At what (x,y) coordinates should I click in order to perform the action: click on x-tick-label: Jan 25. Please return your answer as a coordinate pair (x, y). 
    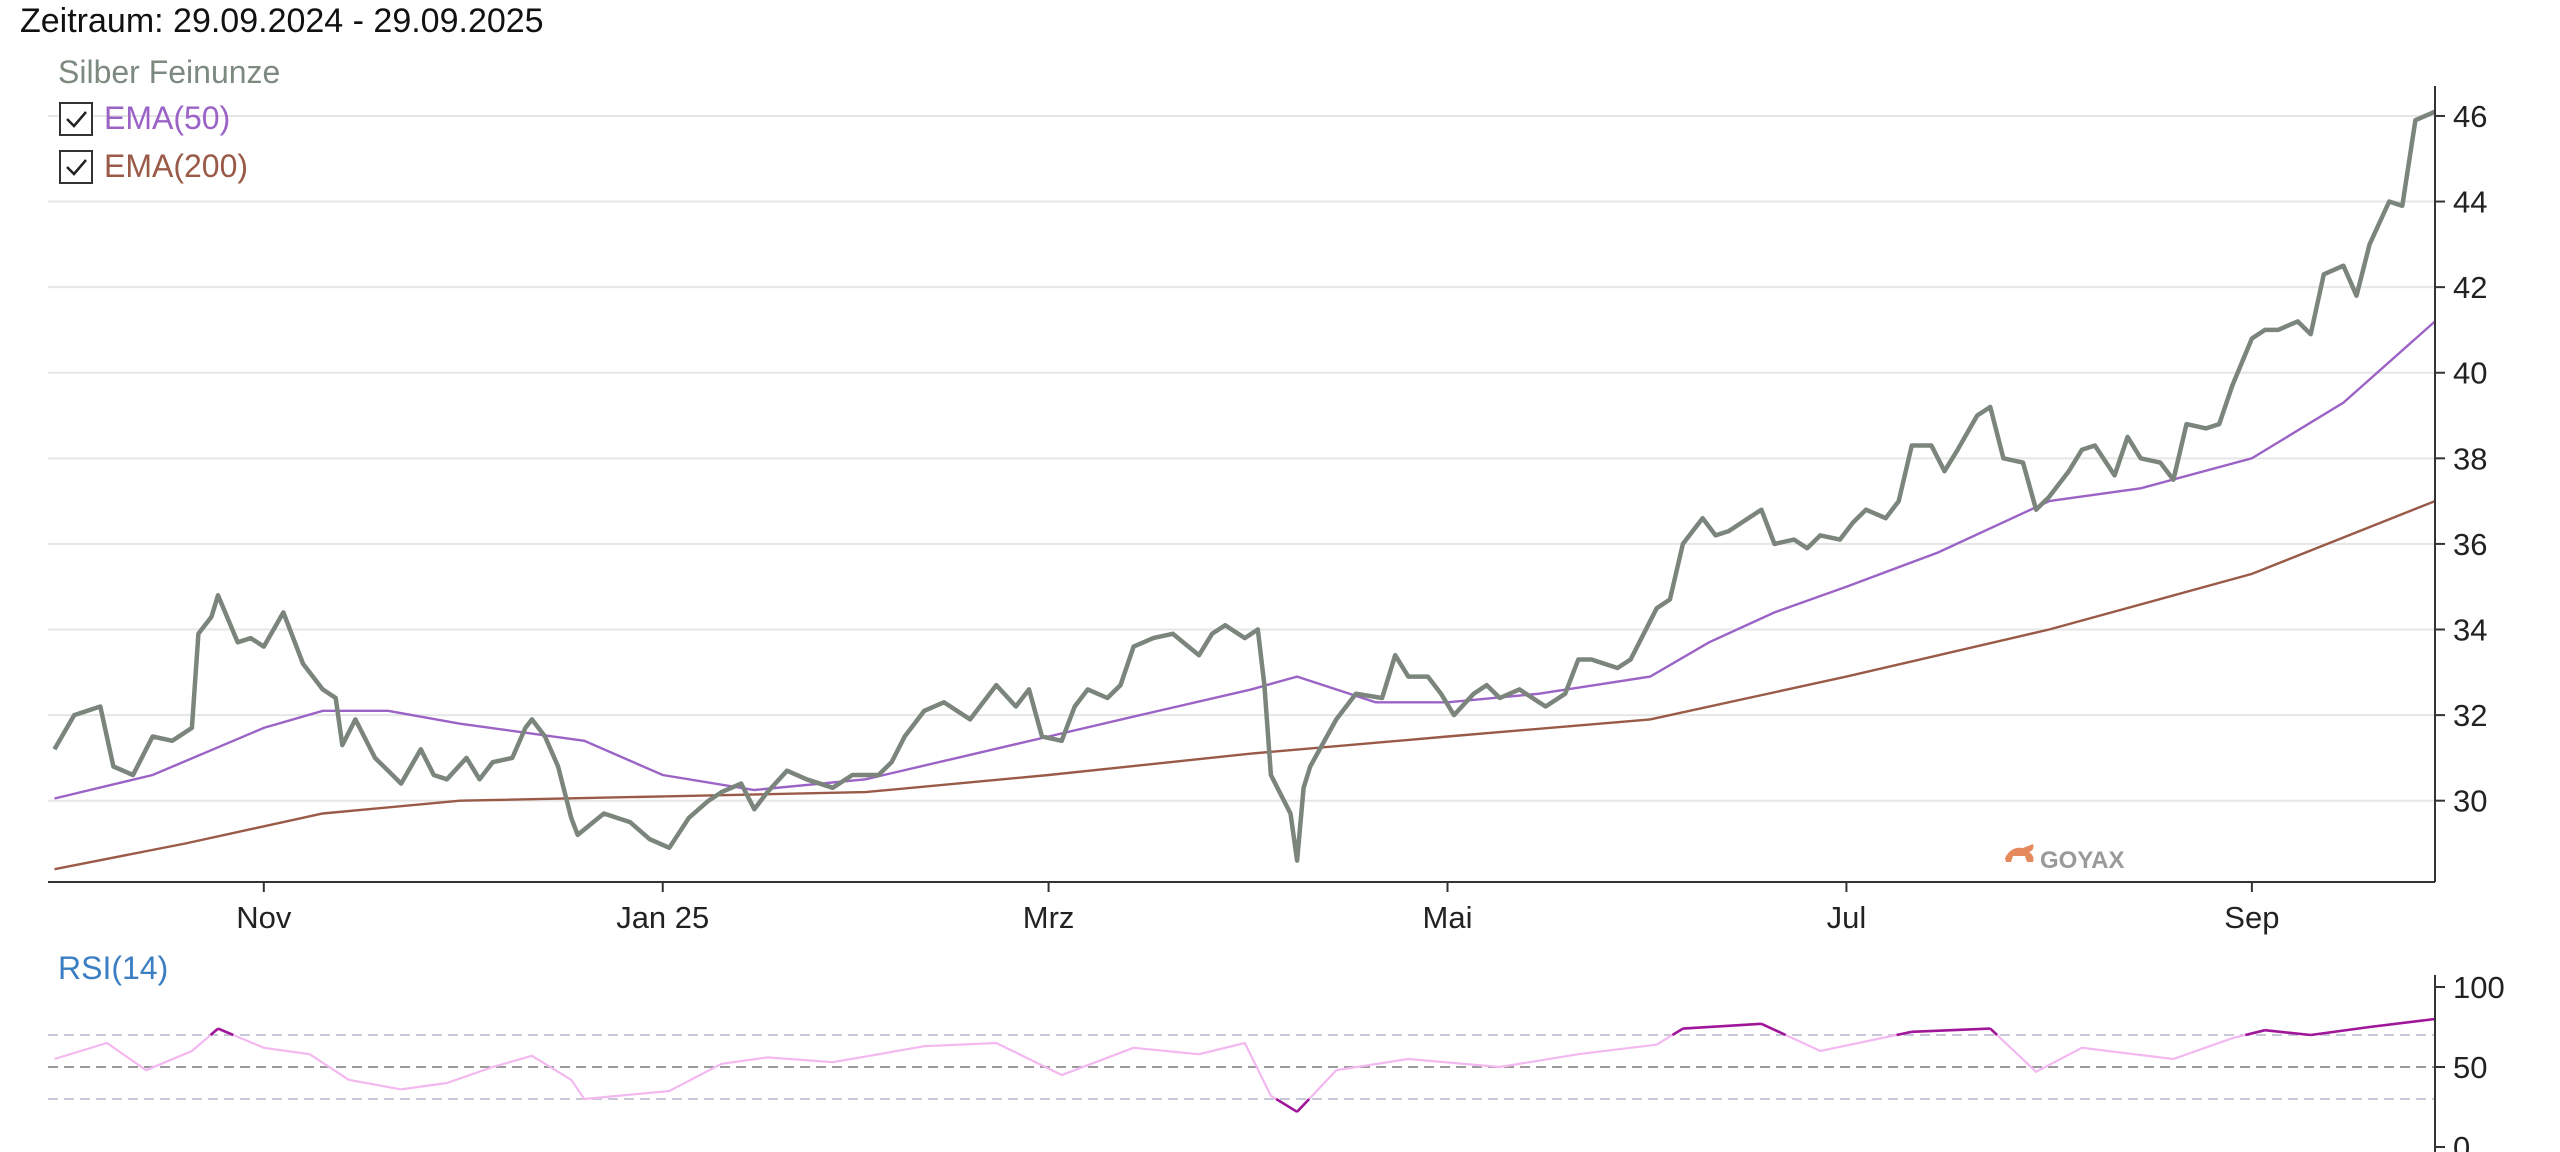
    Looking at the image, I should click on (662, 917).